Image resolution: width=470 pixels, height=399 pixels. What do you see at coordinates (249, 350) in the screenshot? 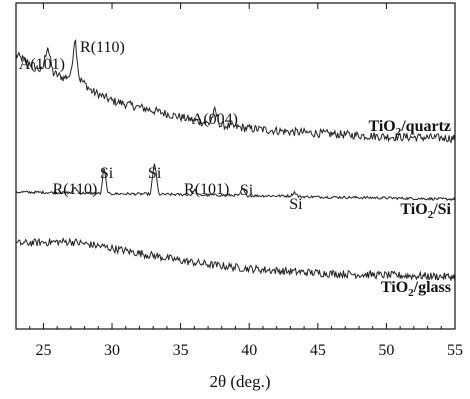
I see `x-tick-label: 40` at bounding box center [249, 350].